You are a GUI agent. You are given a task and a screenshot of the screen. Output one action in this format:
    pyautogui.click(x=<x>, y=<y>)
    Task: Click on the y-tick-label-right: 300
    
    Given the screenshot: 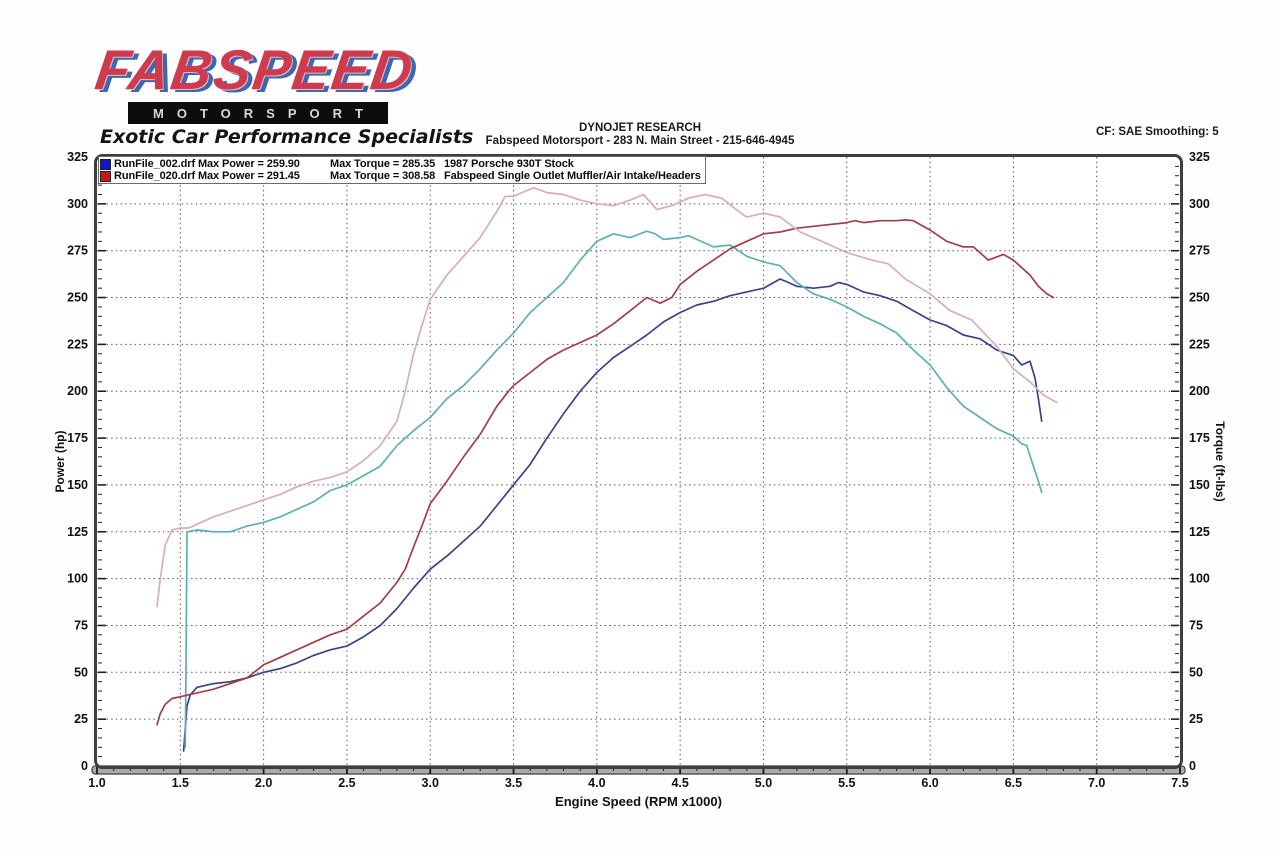 What is the action you would take?
    pyautogui.click(x=1199, y=204)
    